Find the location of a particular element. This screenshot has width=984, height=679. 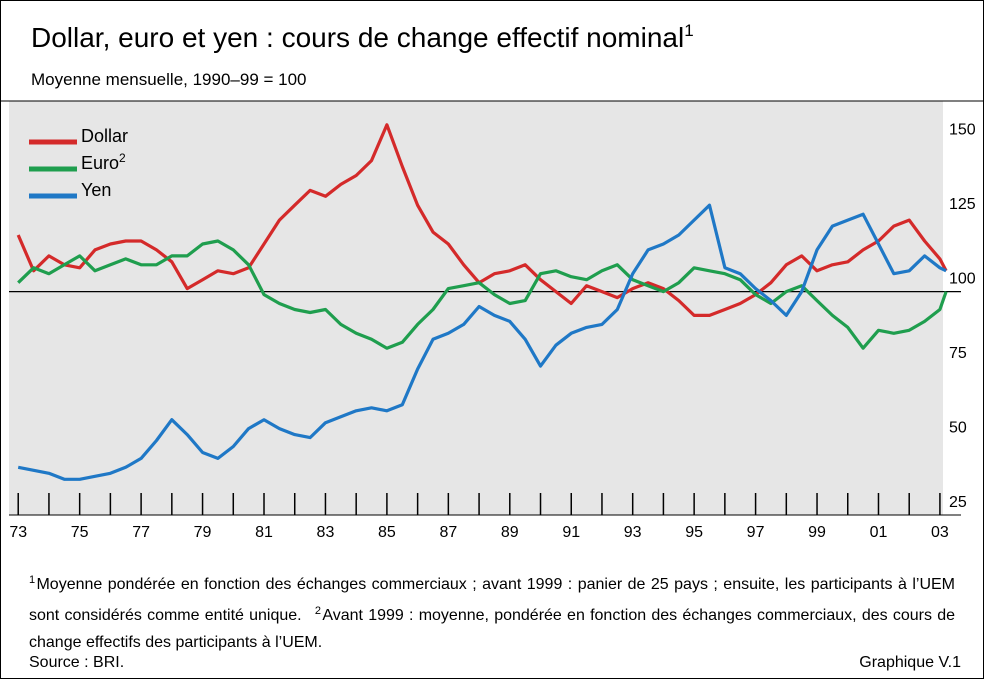

x-tick-label: 91 is located at coordinates (571, 532).